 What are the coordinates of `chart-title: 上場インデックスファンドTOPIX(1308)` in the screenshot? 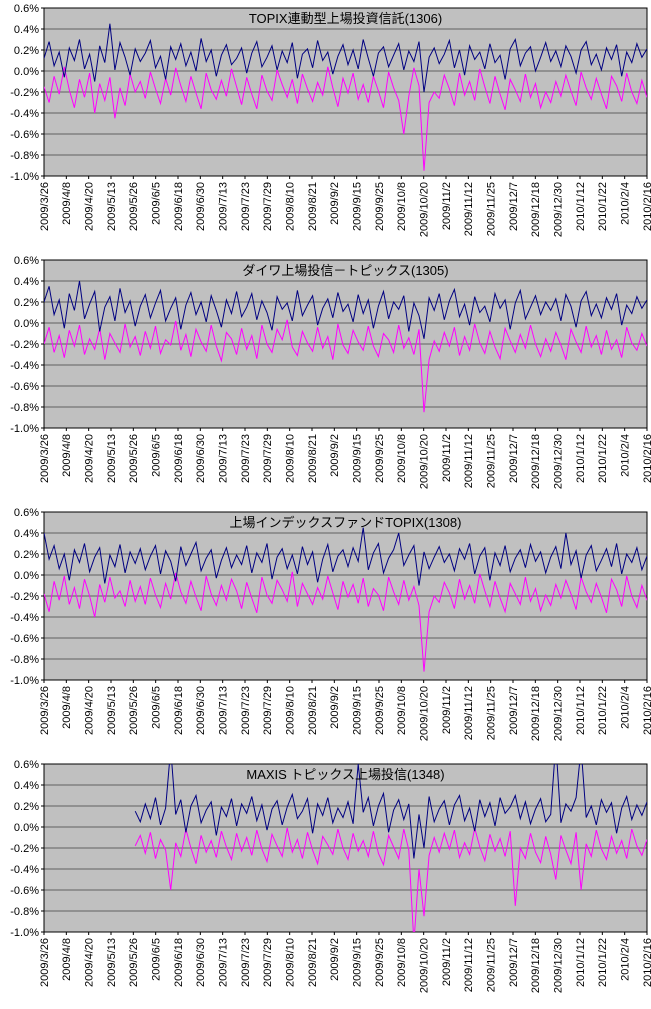 It's located at (346, 522).